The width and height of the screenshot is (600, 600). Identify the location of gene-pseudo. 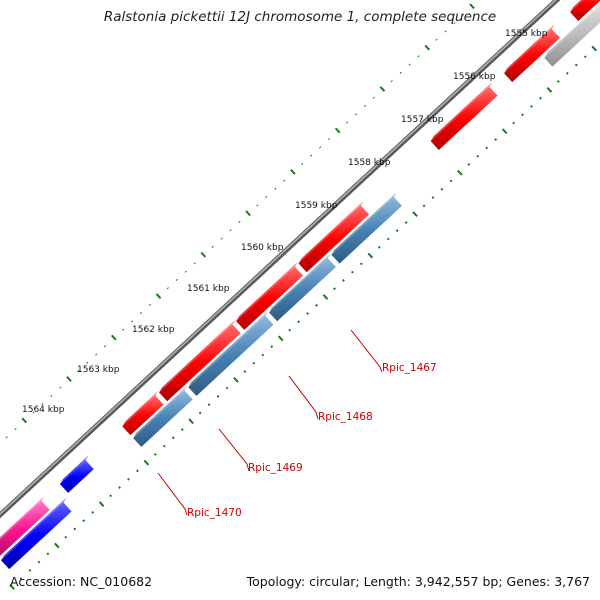
(572, 36).